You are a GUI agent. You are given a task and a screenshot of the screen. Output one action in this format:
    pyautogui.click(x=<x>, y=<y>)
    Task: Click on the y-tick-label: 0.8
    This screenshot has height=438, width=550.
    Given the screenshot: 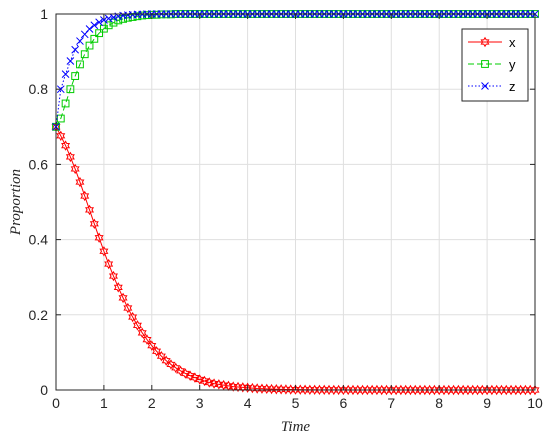 What is the action you would take?
    pyautogui.click(x=39, y=89)
    